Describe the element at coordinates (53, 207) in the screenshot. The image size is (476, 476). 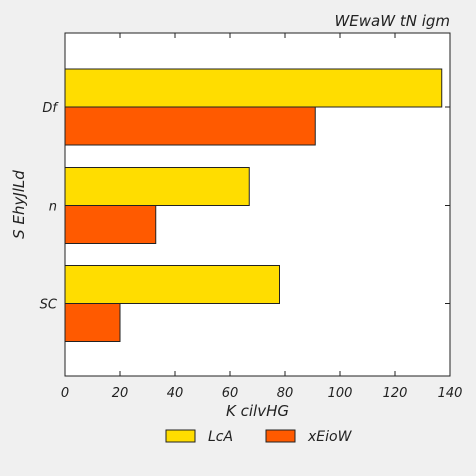
I see `y-tick-label: n` at that location.